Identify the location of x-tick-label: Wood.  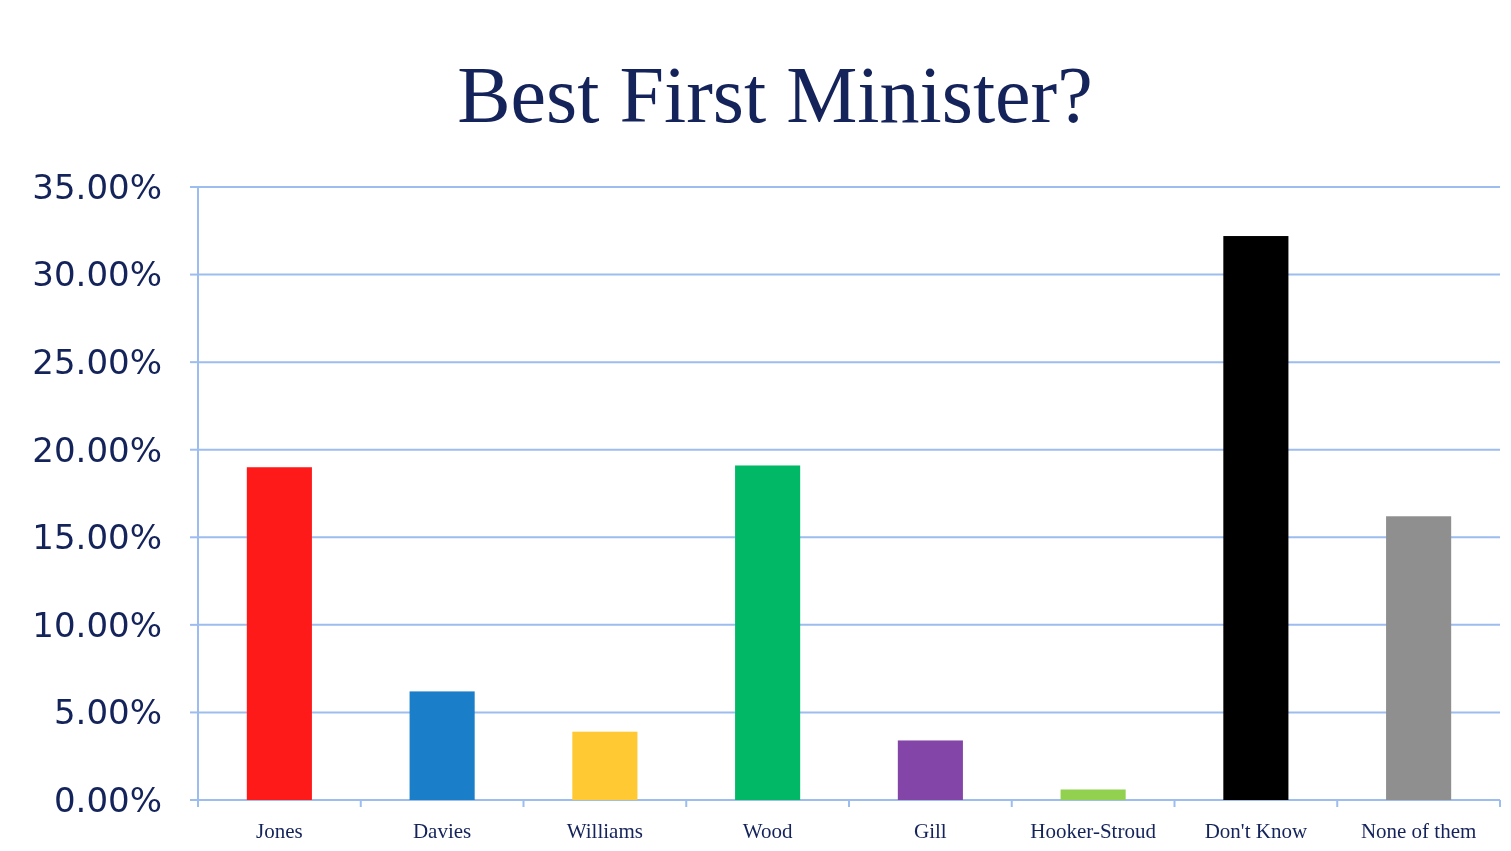
(767, 831).